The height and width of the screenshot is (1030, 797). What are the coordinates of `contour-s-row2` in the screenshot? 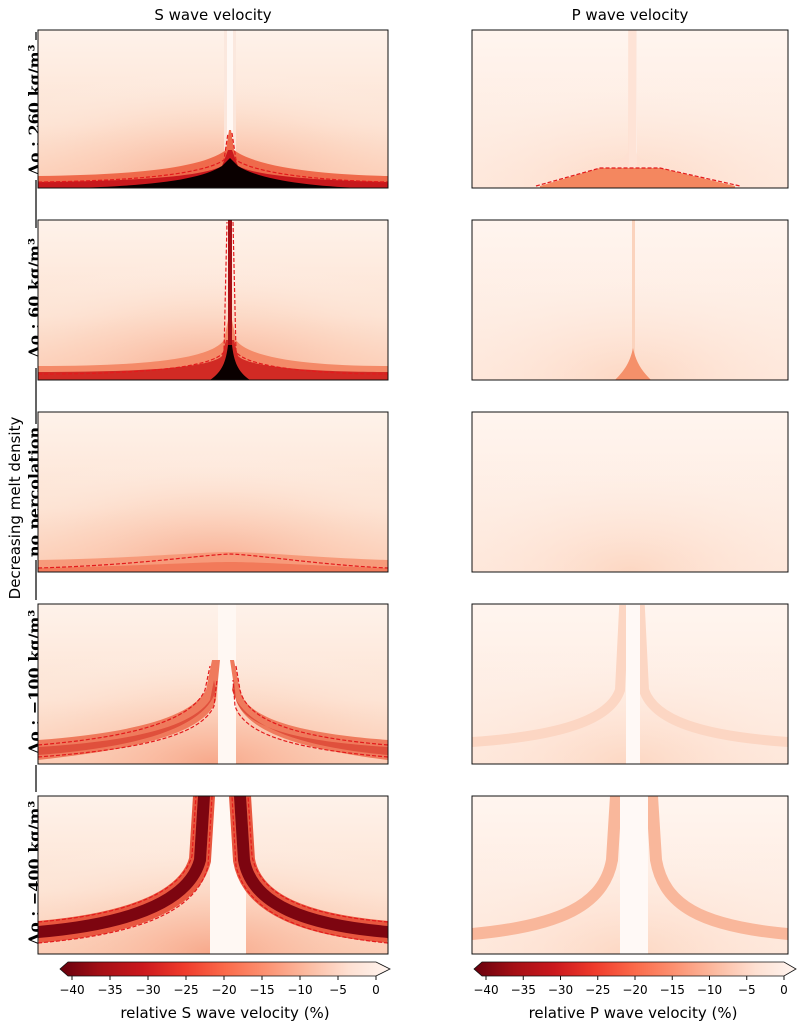 It's located at (213, 298).